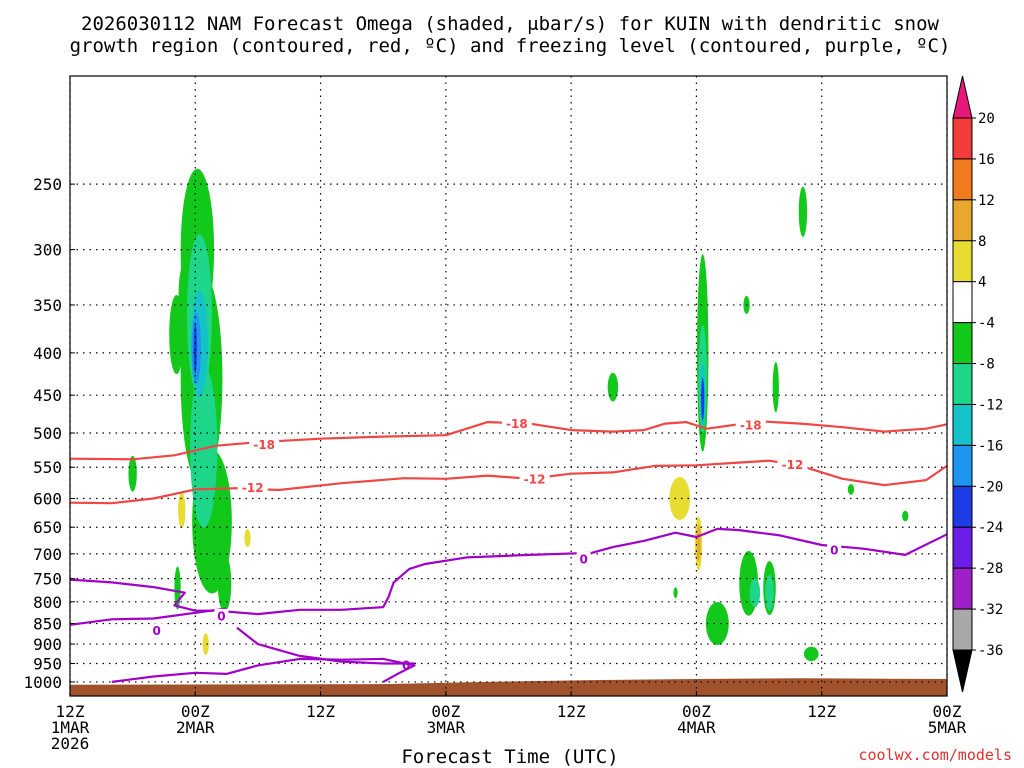 The height and width of the screenshot is (768, 1024). Describe the element at coordinates (990, 405) in the screenshot. I see `colorbar-tick-label: -12` at that location.